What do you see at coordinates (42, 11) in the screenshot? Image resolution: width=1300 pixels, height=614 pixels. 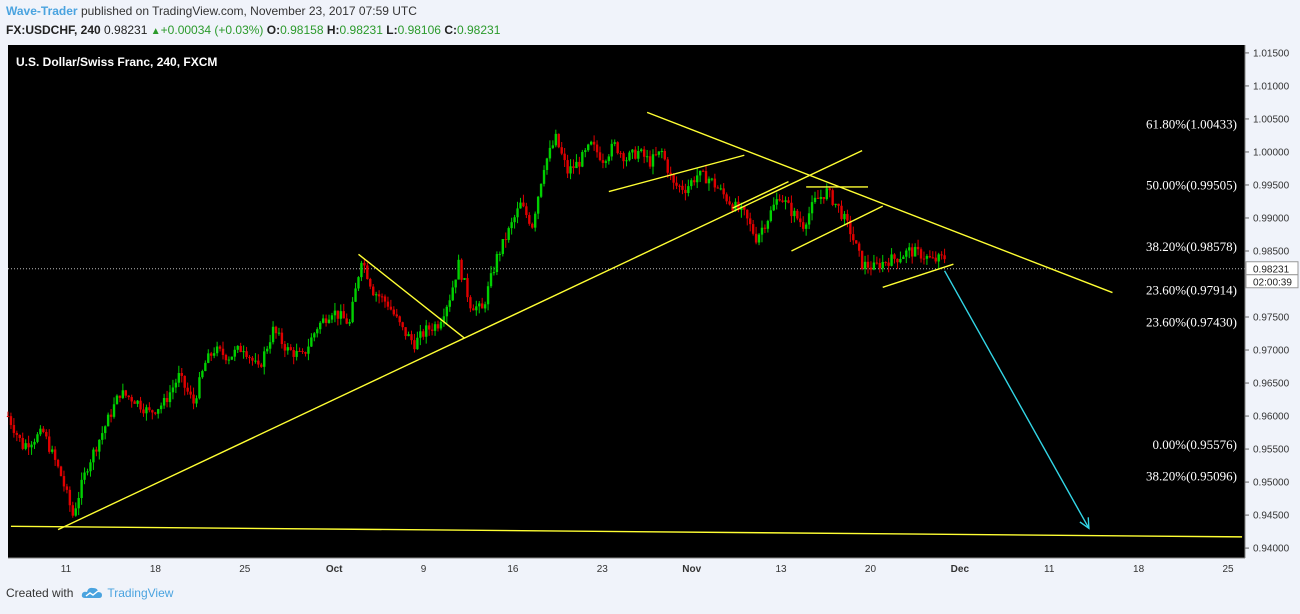 I see `author-link: Wave-Trader` at bounding box center [42, 11].